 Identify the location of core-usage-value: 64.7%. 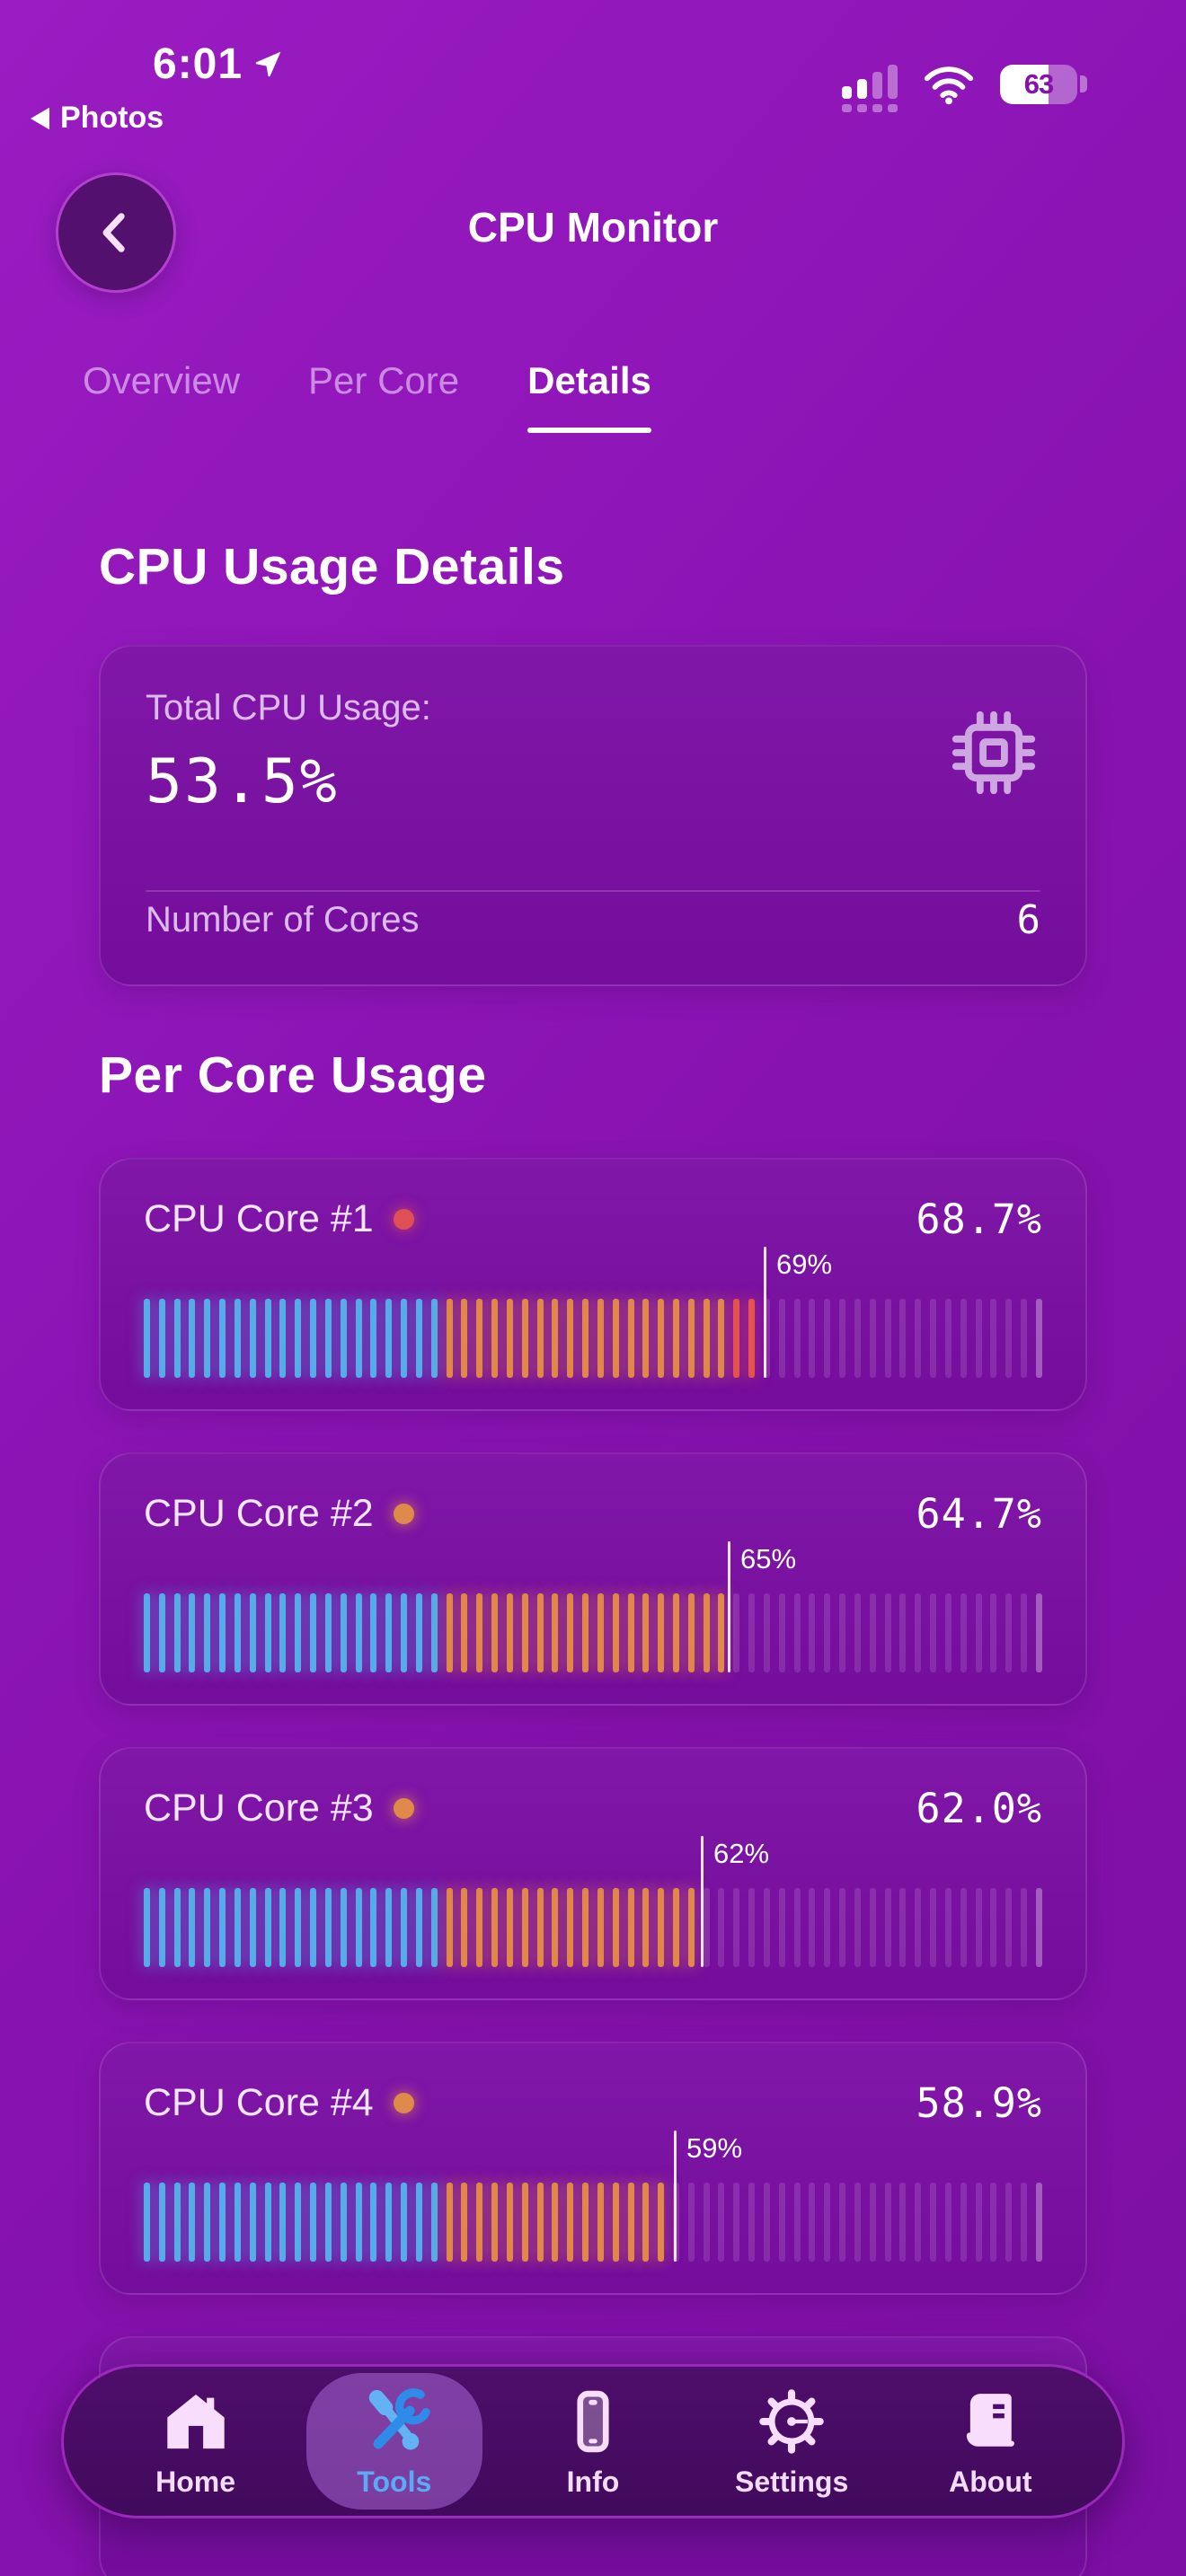
(979, 1514).